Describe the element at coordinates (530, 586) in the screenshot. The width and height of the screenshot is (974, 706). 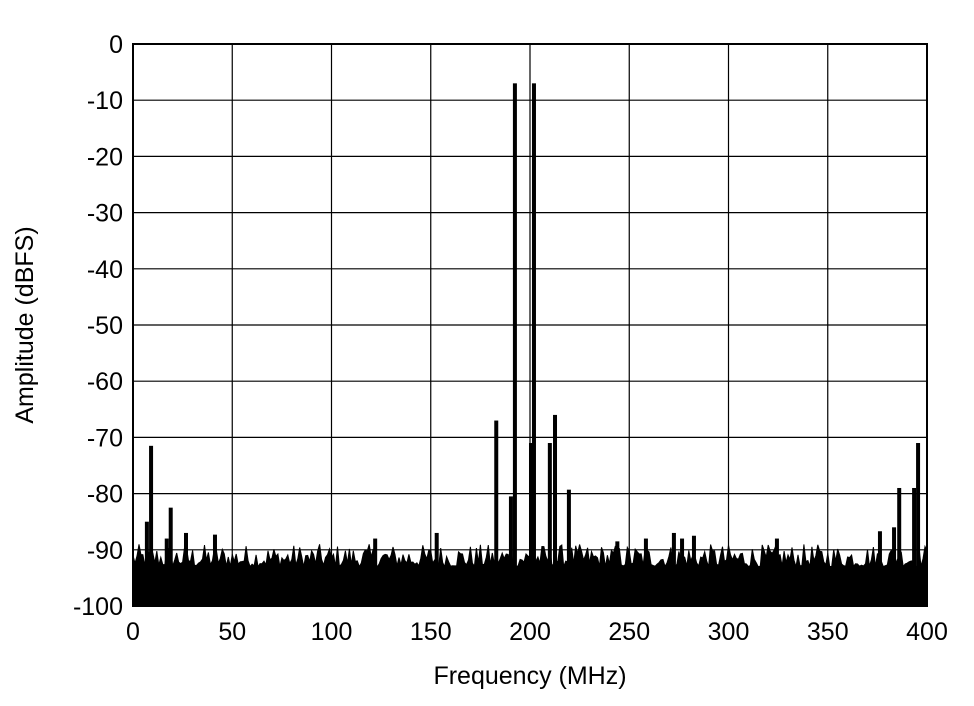
I see `noise-floor-fill` at that location.